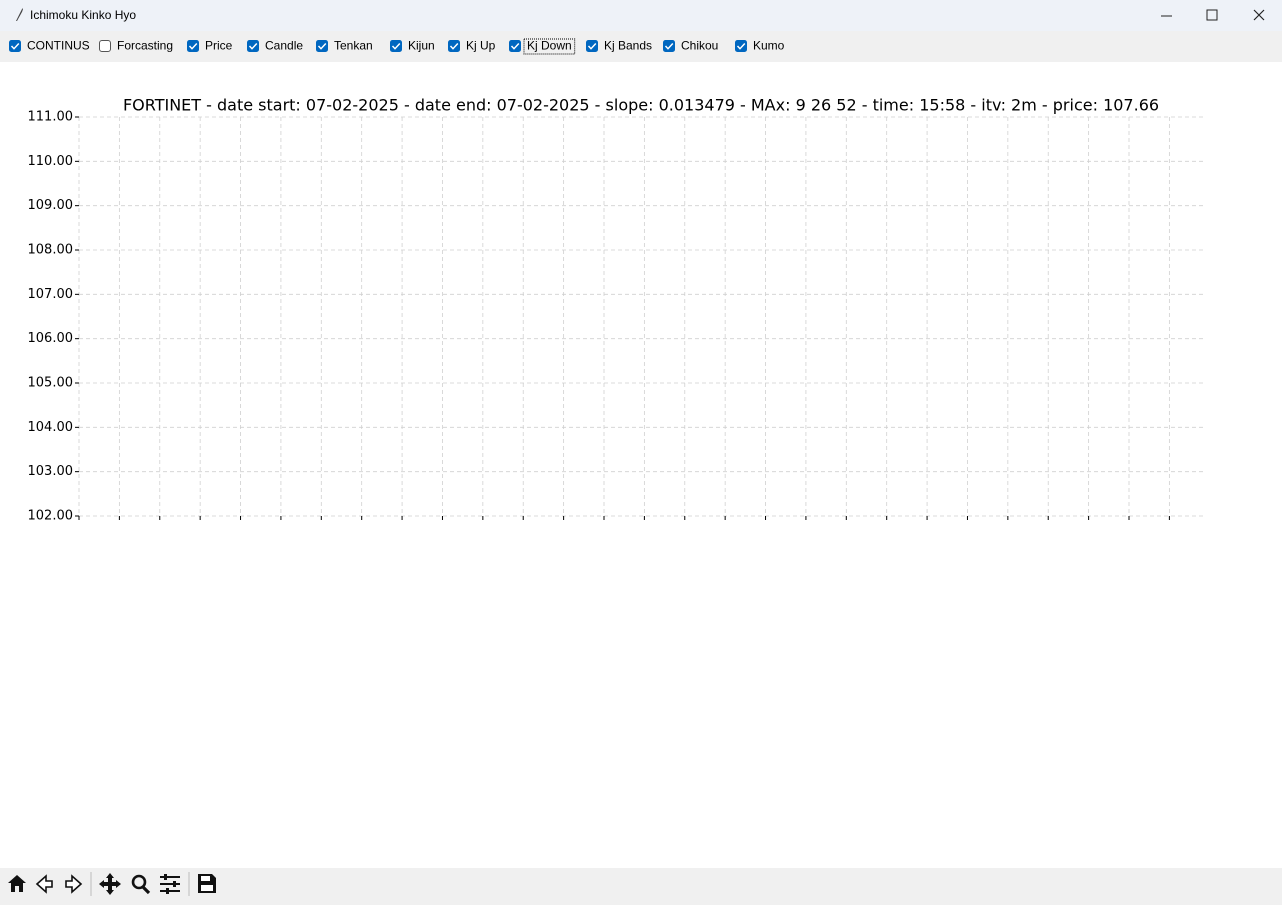  What do you see at coordinates (219, 46) in the screenshot?
I see `checkbox-label: Price` at bounding box center [219, 46].